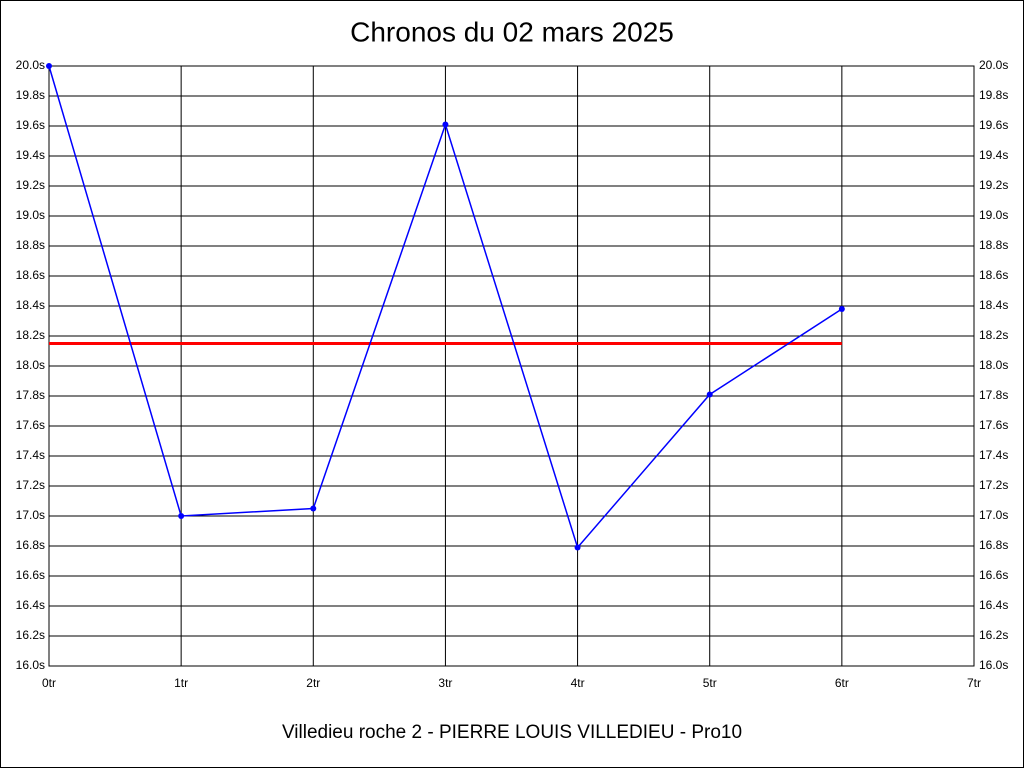 The image size is (1024, 768). I want to click on y2-tick-label: 19.6s, so click(993, 125).